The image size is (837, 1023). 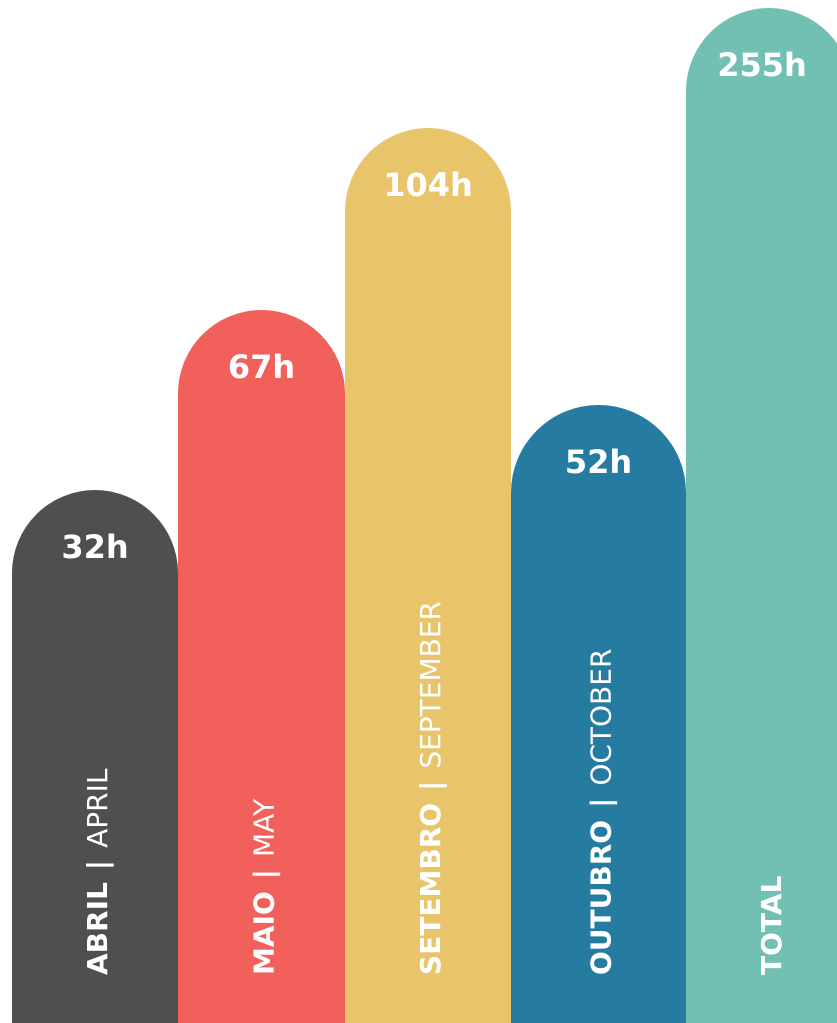 I want to click on value-label: 255h, so click(x=762, y=65).